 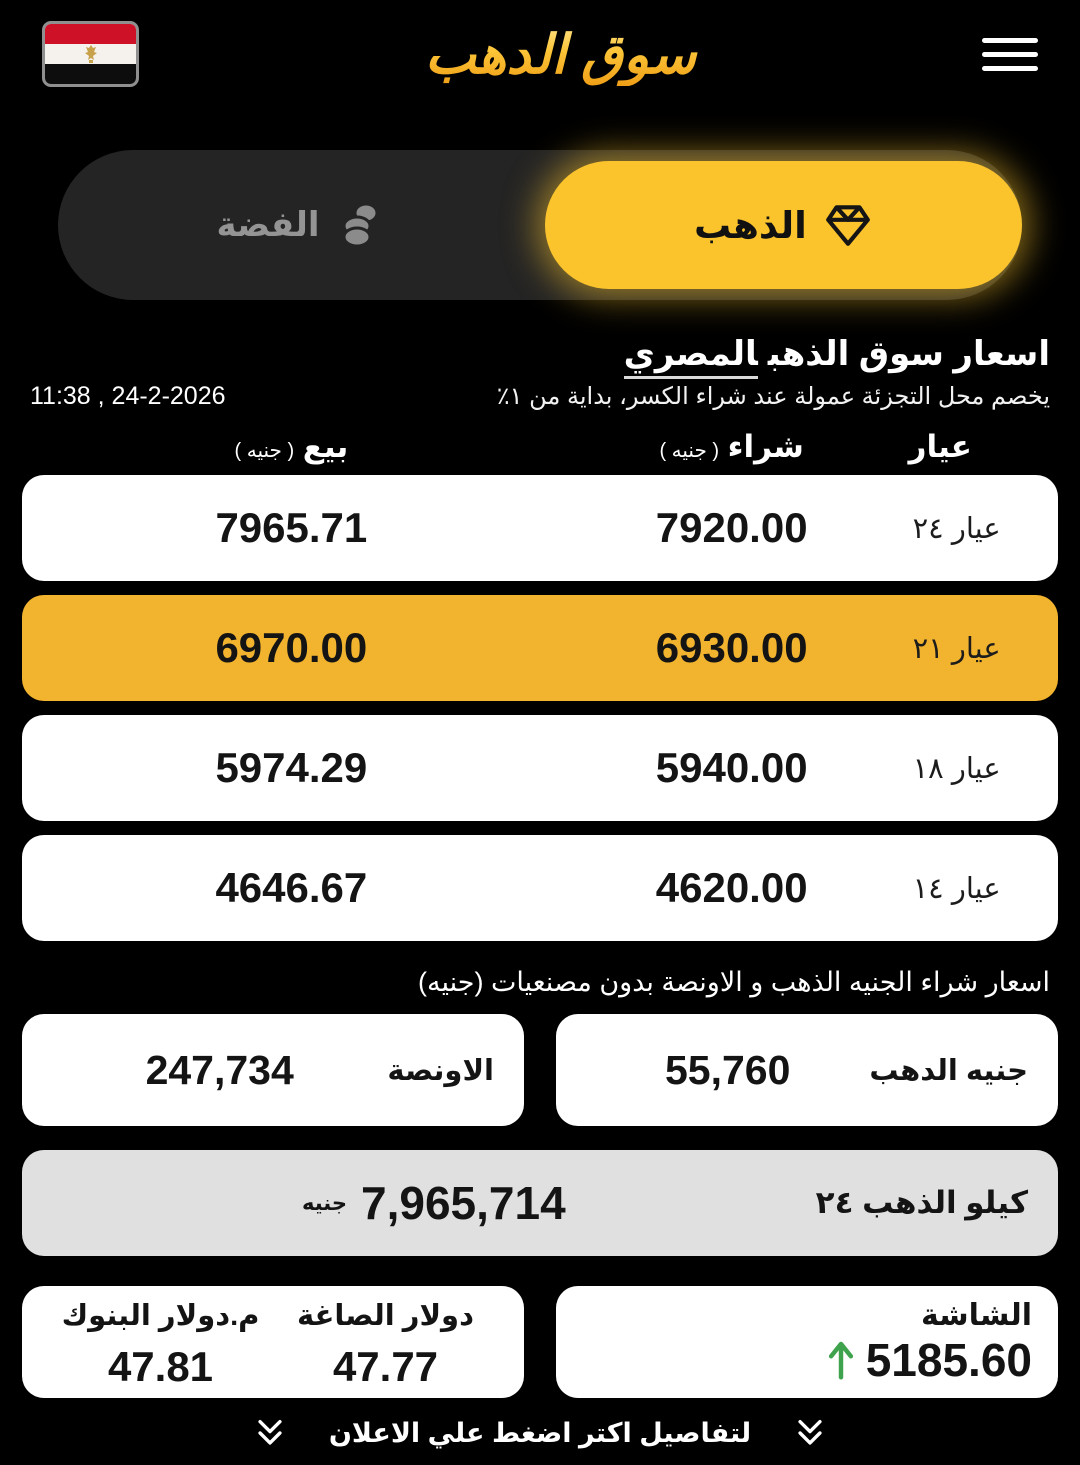 What do you see at coordinates (385, 1316) in the screenshot?
I see `sagha-dollar-label: دولار الصاغة` at bounding box center [385, 1316].